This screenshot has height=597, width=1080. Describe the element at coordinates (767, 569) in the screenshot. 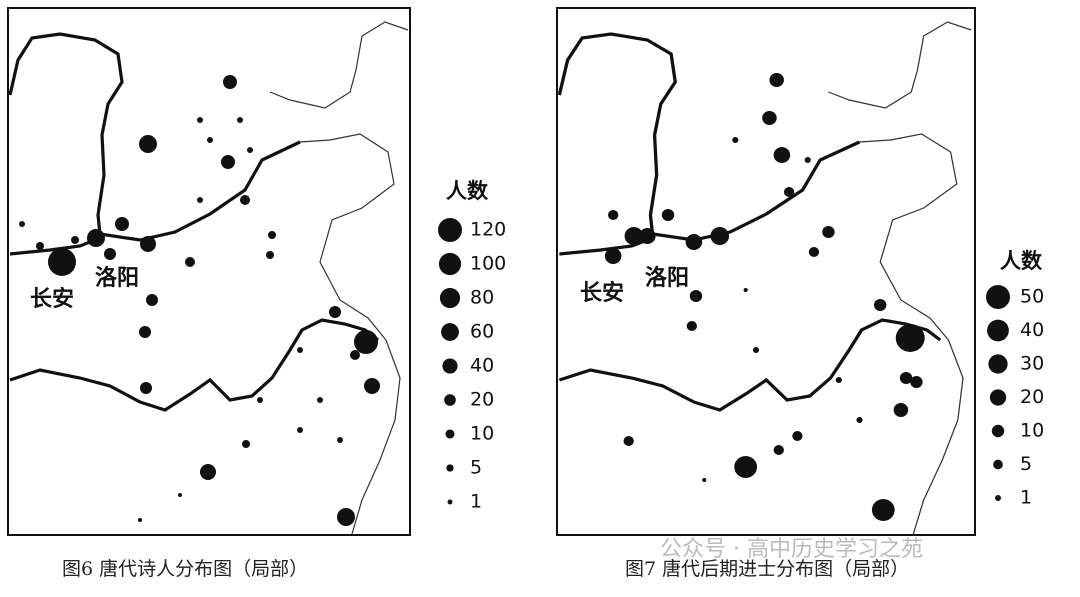

I see `caption: 图7 唐代后期进士分布图（局部）` at that location.